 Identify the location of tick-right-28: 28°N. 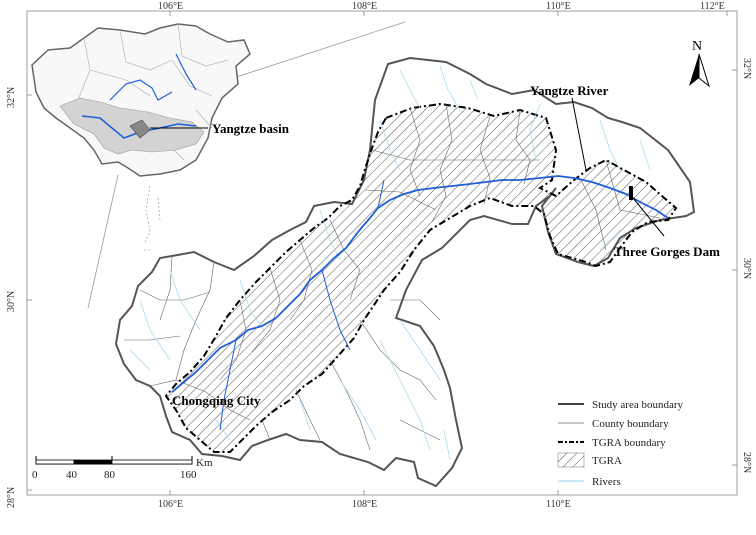
(746, 462).